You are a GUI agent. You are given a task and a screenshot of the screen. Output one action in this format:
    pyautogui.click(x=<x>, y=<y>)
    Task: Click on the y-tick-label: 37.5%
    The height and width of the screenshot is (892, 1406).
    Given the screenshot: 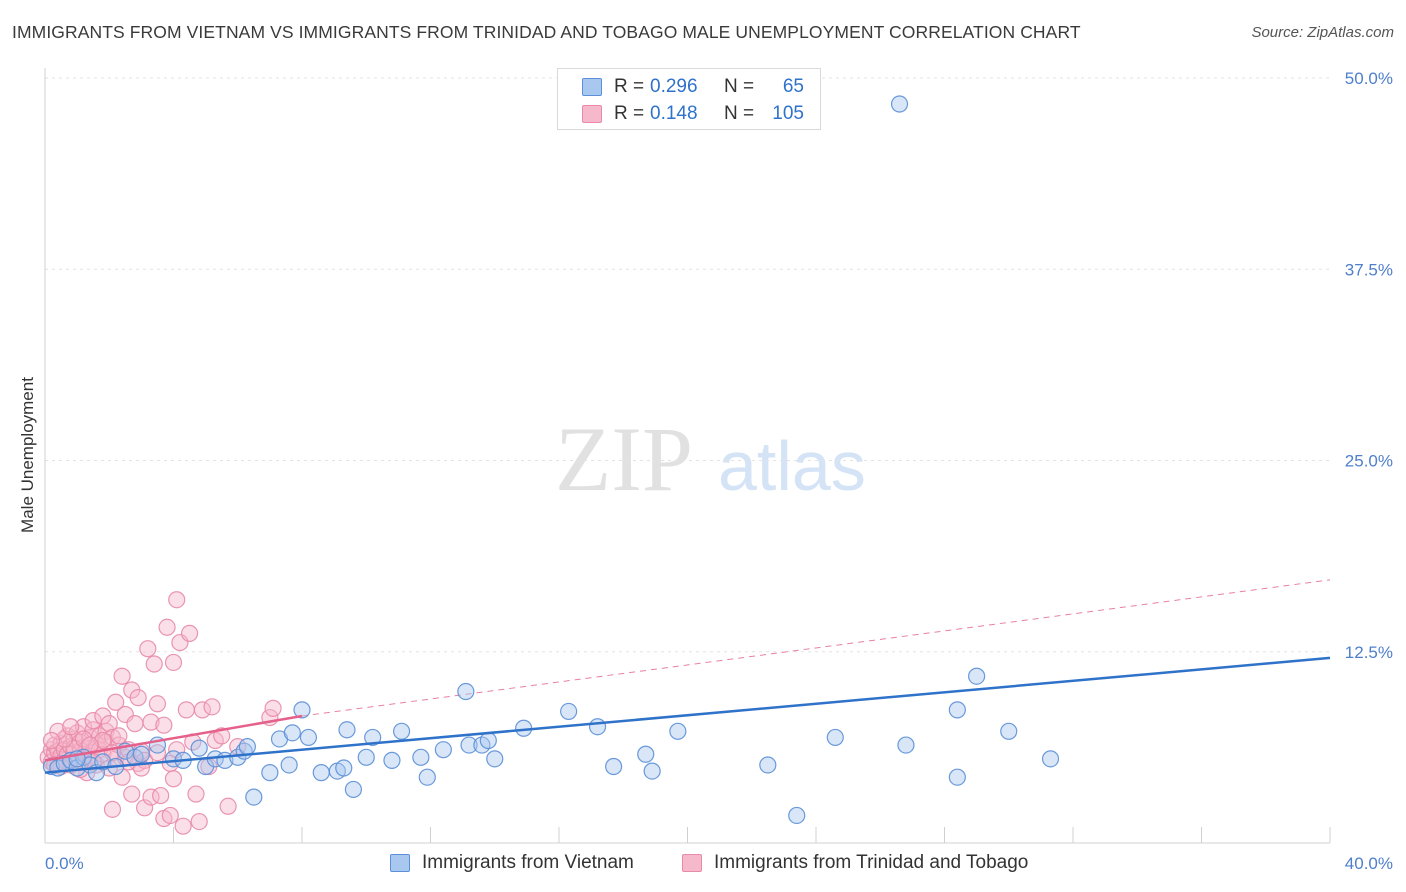 What is the action you would take?
    pyautogui.click(x=1369, y=269)
    